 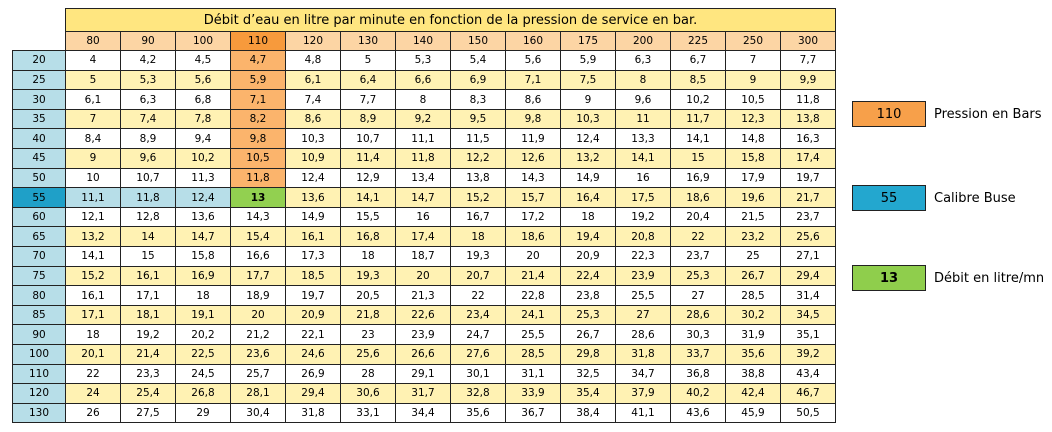 I want to click on cell: 9,9, so click(x=808, y=80).